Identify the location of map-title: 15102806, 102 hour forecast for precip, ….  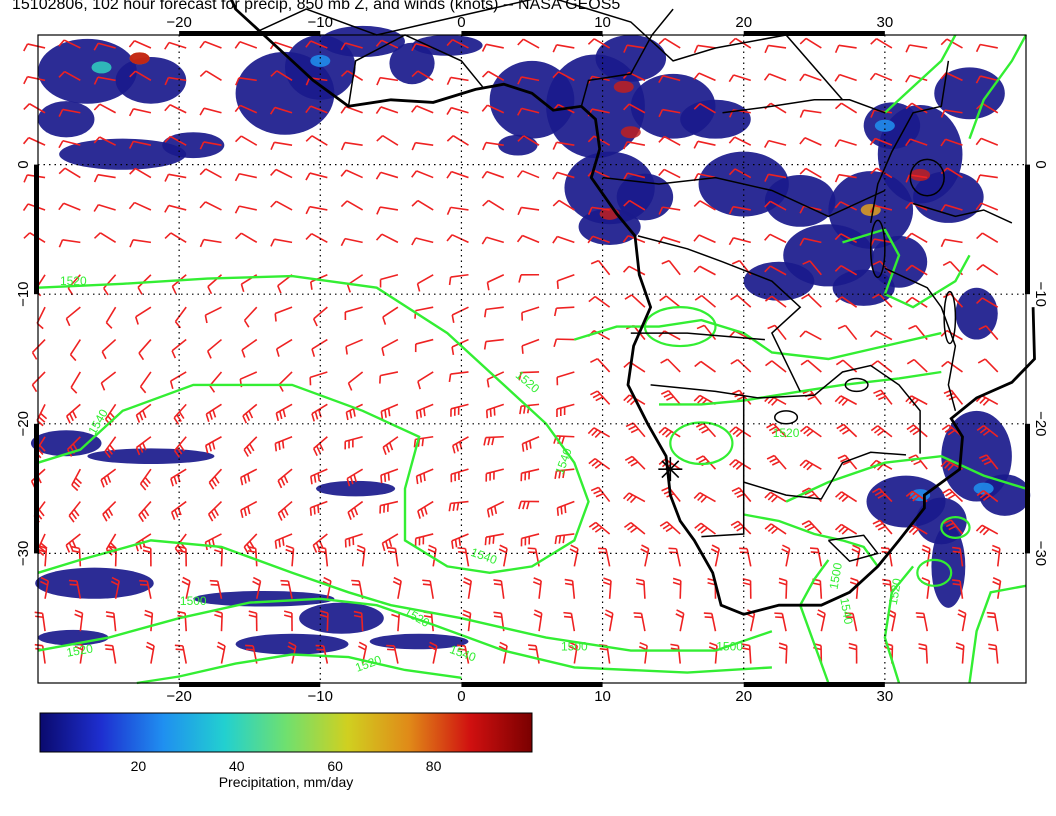
(316, 6).